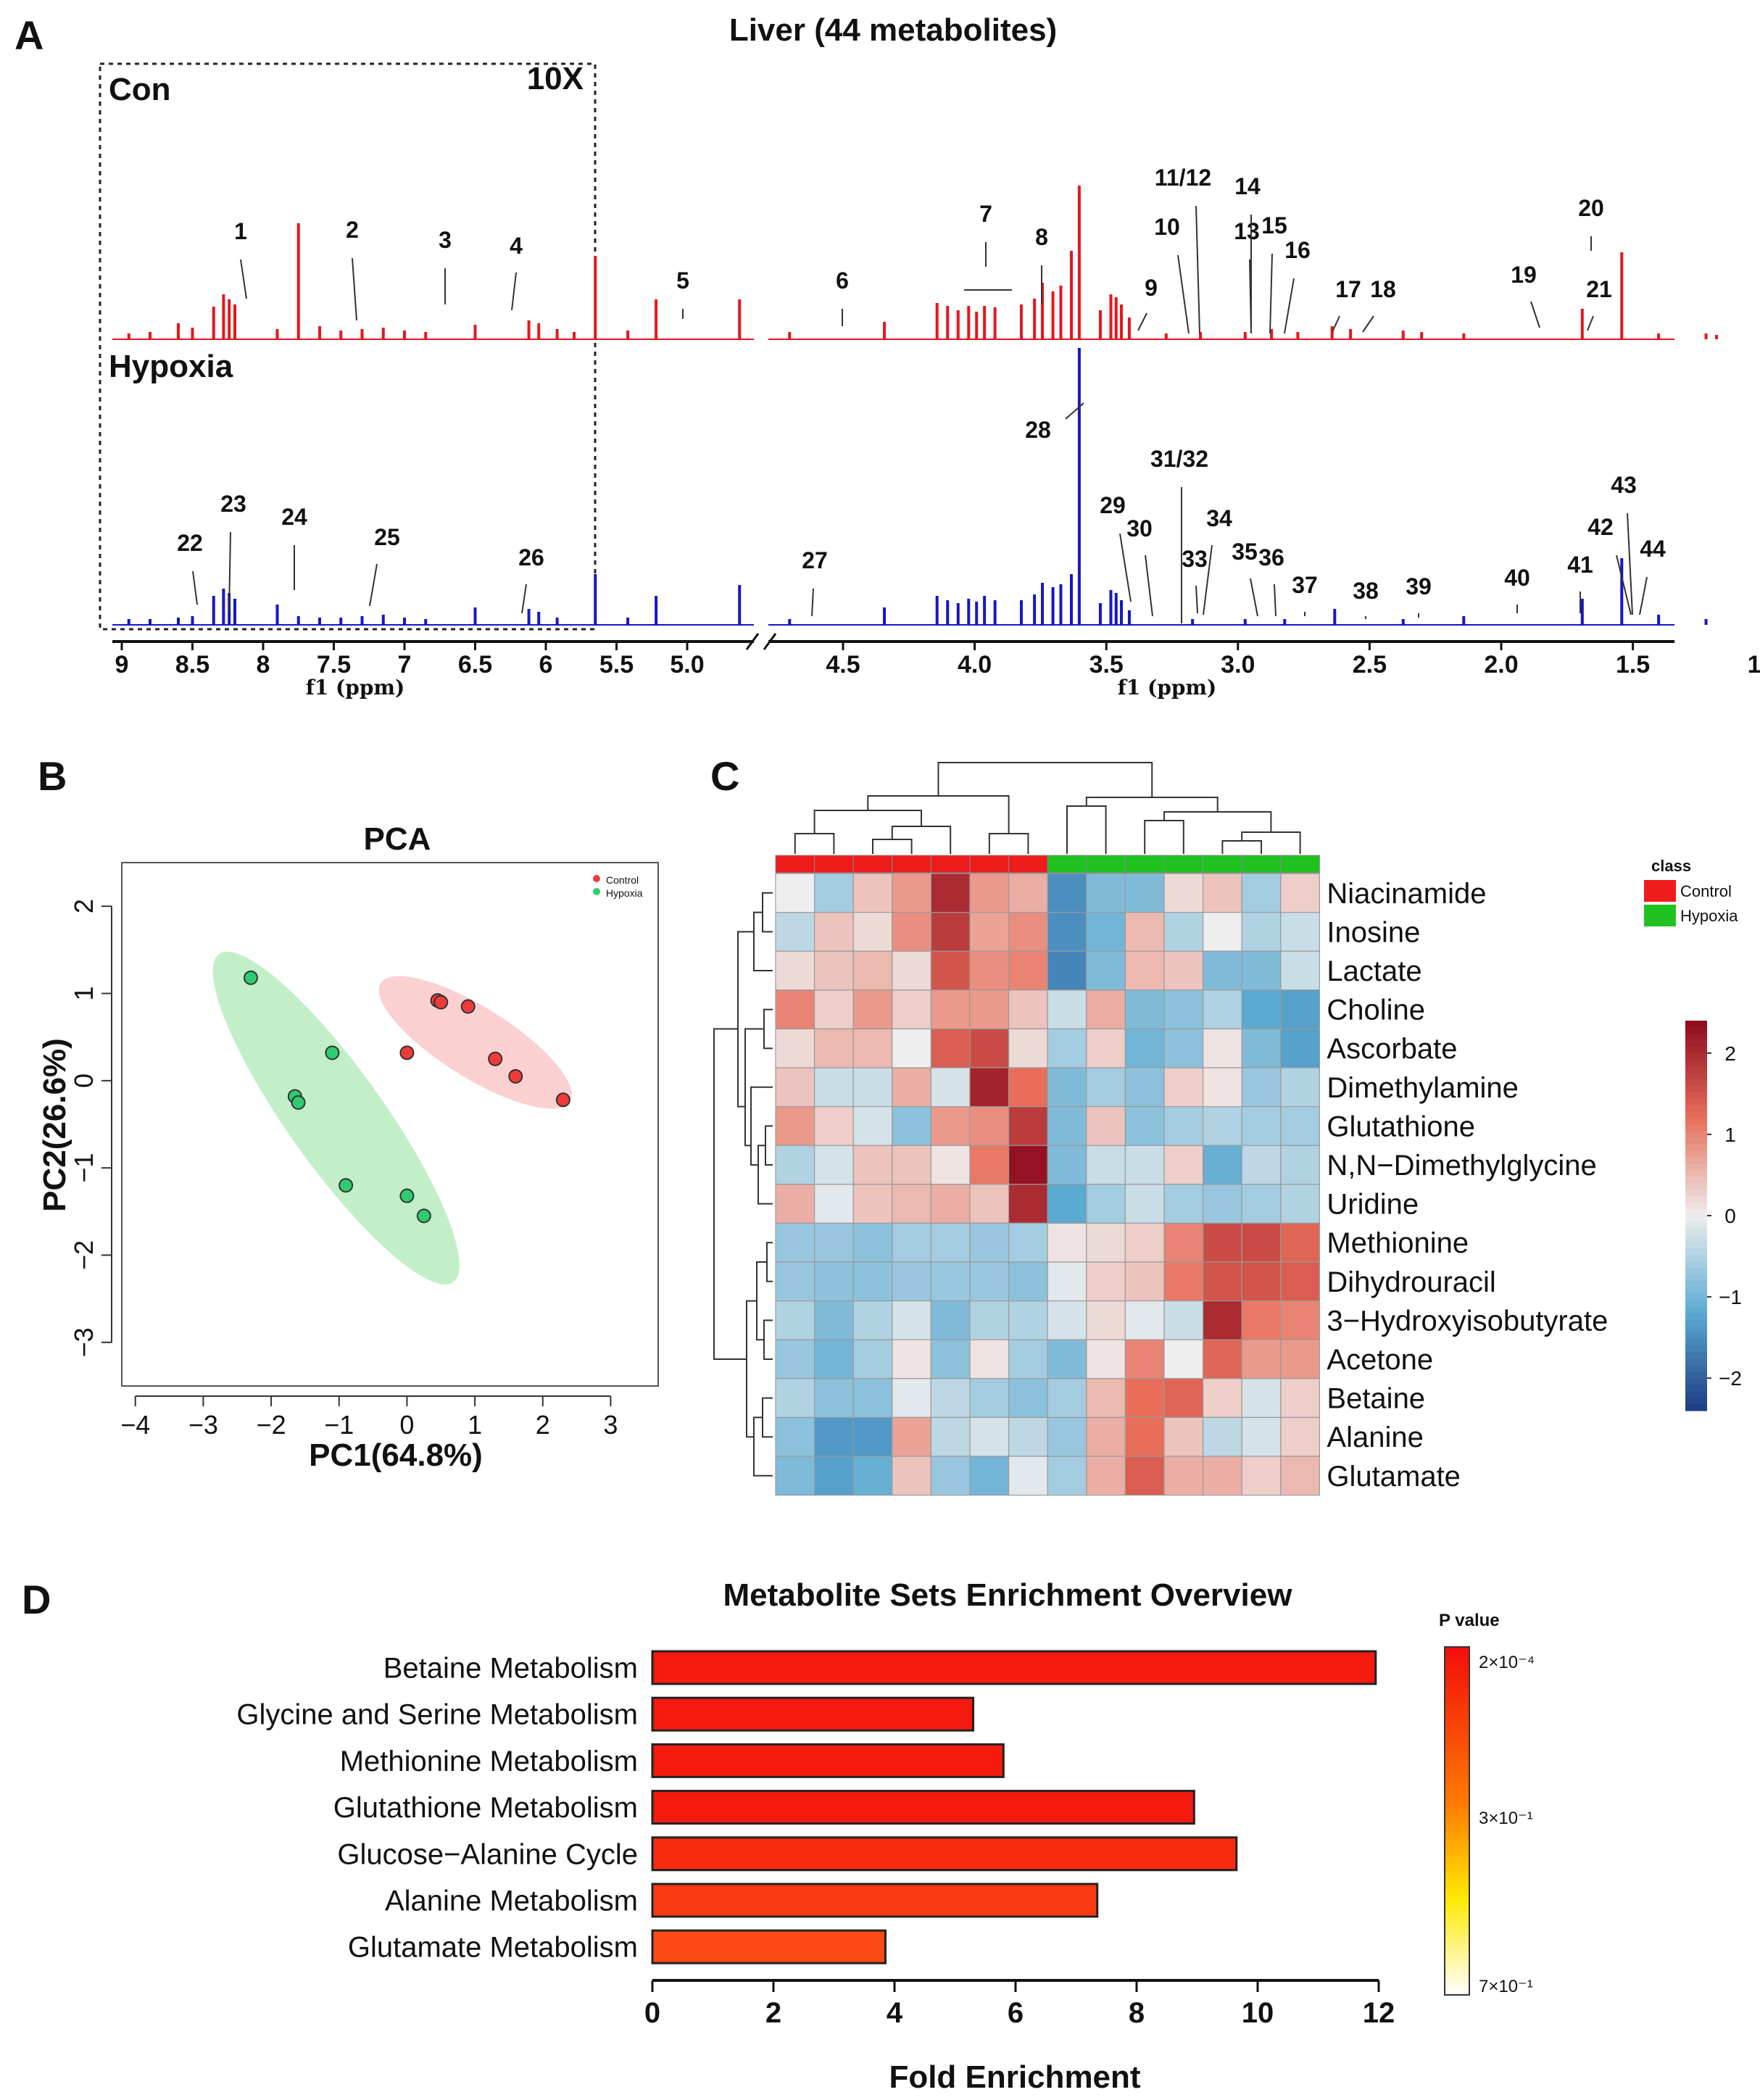 This screenshot has width=1760, height=2100. What do you see at coordinates (233, 504) in the screenshot?
I see `hypoxia-peak-label: 23` at bounding box center [233, 504].